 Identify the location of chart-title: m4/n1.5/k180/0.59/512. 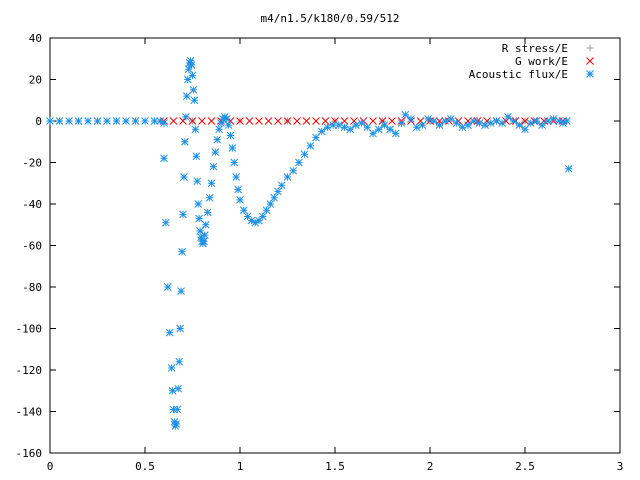
(329, 18).